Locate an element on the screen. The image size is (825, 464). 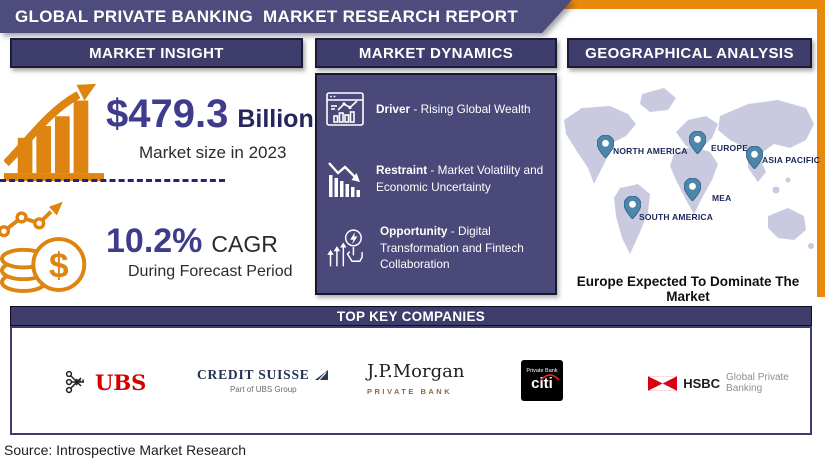
citi-wordmark: citi is located at coordinates (542, 383).